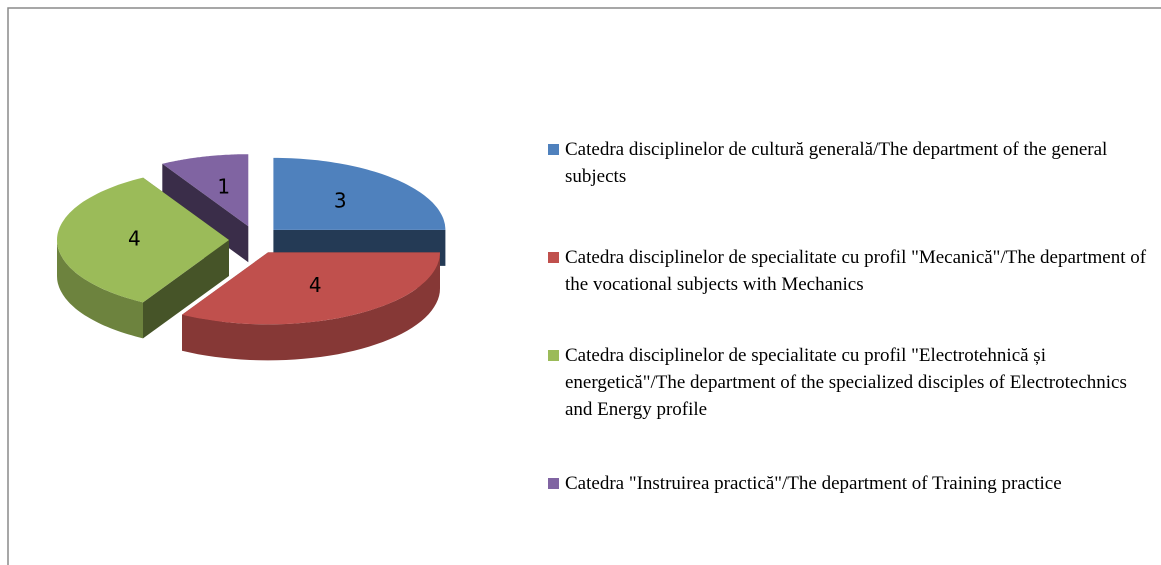 Image resolution: width=1161 pixels, height=565 pixels. I want to click on value-labels: 3 4 4 1, so click(237, 235).